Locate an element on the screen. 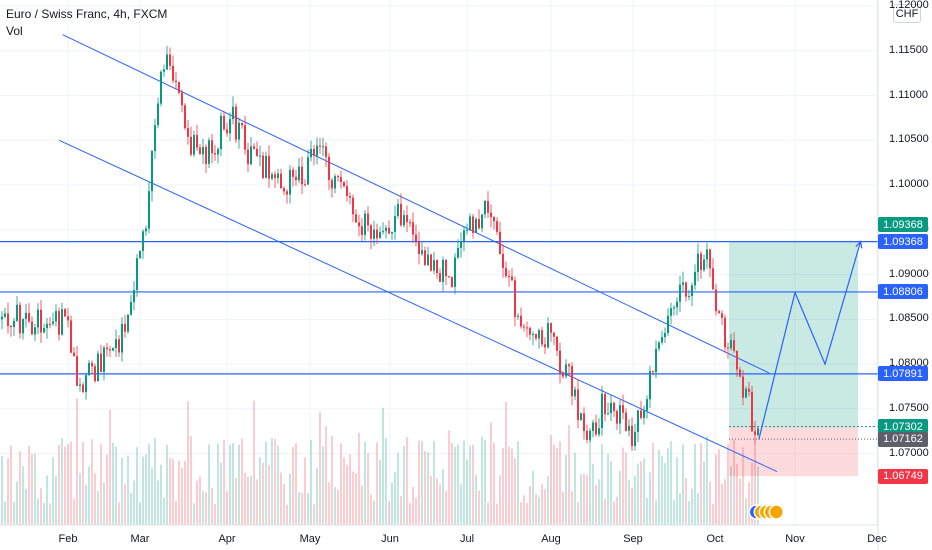 This screenshot has height=550, width=932. stop-zone is located at coordinates (793, 451).